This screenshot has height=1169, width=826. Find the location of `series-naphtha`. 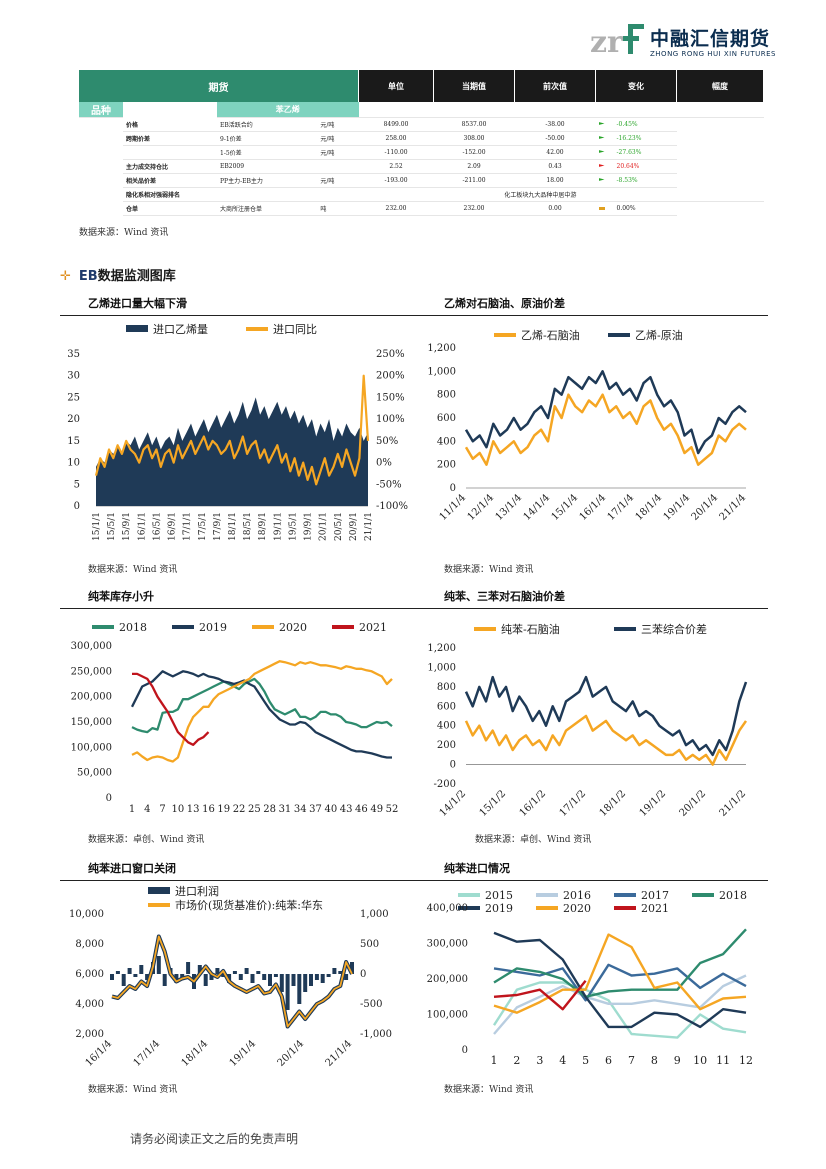

series-naphtha is located at coordinates (605, 429).